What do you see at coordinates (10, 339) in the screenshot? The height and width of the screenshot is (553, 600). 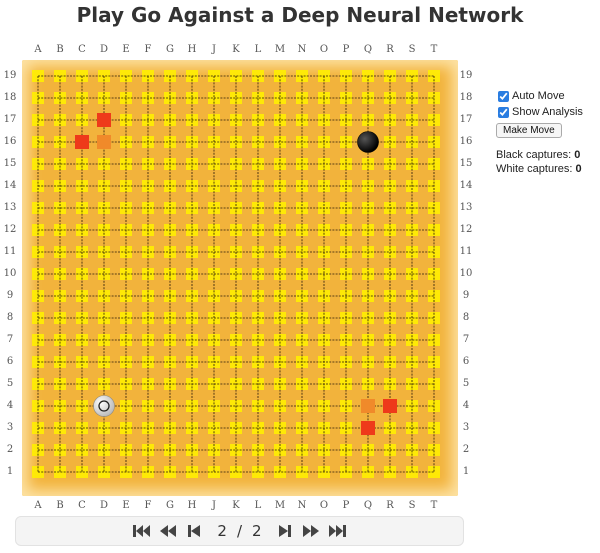 I see `row-label: 7` at bounding box center [10, 339].